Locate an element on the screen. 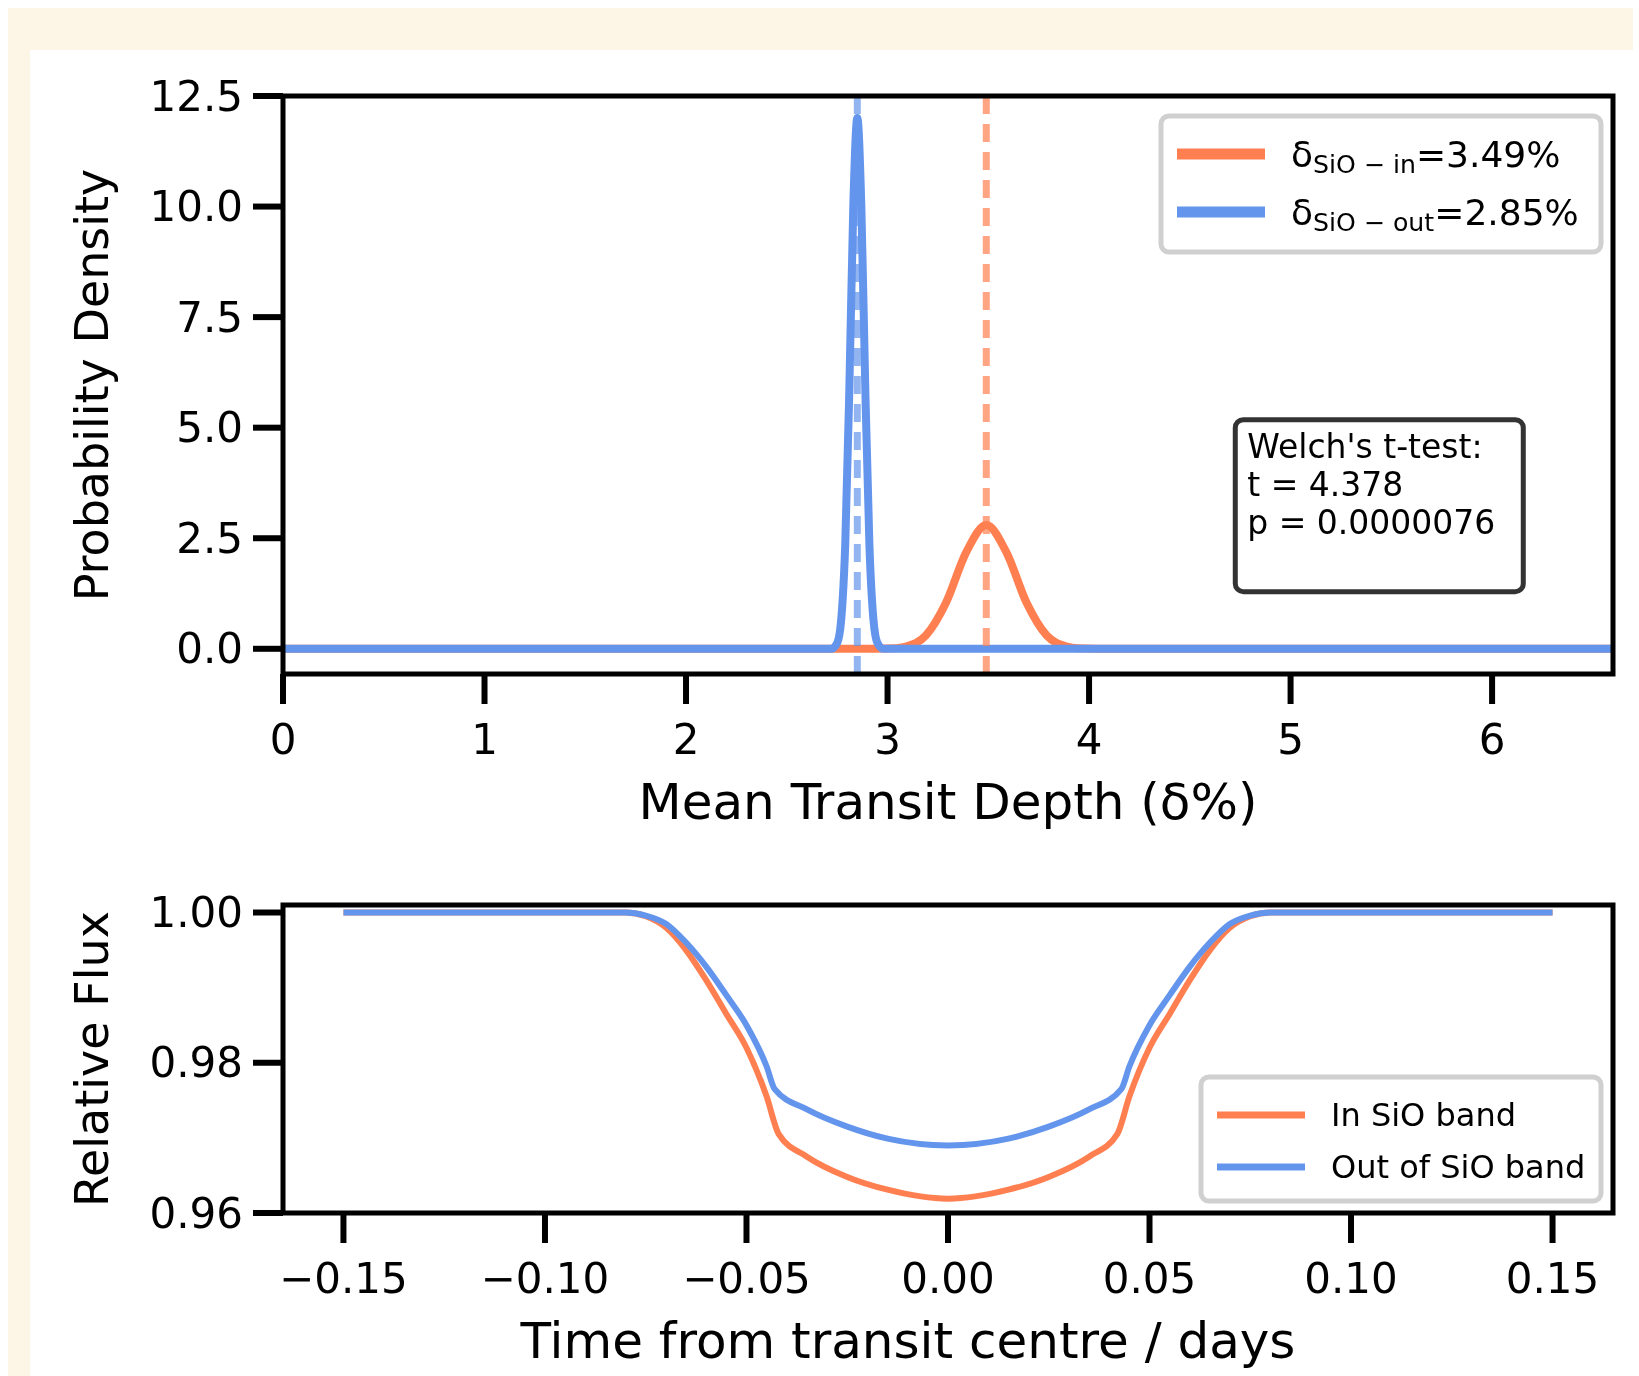 The width and height of the screenshot is (1639, 1376). x-tick-label: 2 is located at coordinates (686, 739).